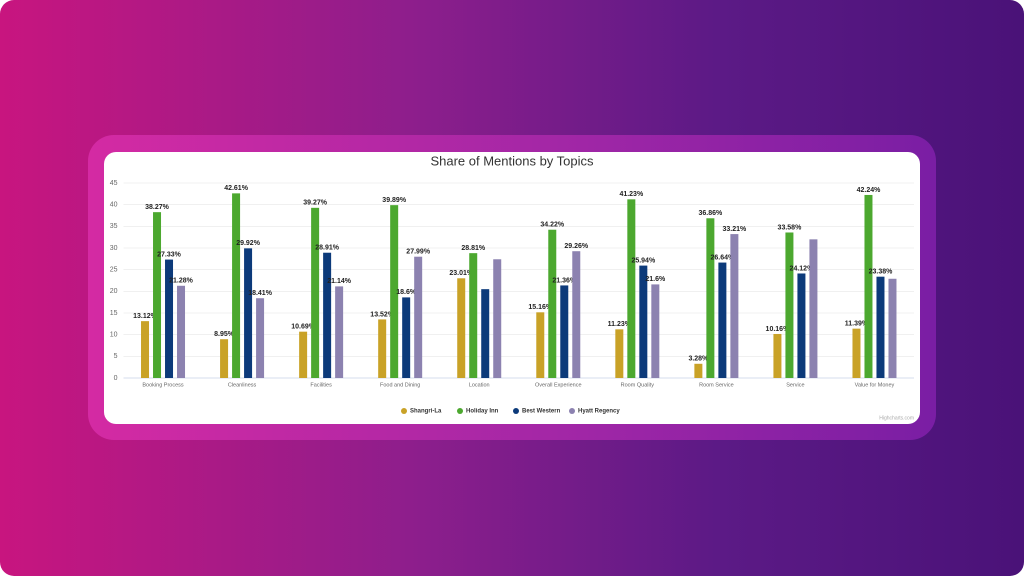  What do you see at coordinates (790, 227) in the screenshot?
I see `data-label: 33.58%` at bounding box center [790, 227].